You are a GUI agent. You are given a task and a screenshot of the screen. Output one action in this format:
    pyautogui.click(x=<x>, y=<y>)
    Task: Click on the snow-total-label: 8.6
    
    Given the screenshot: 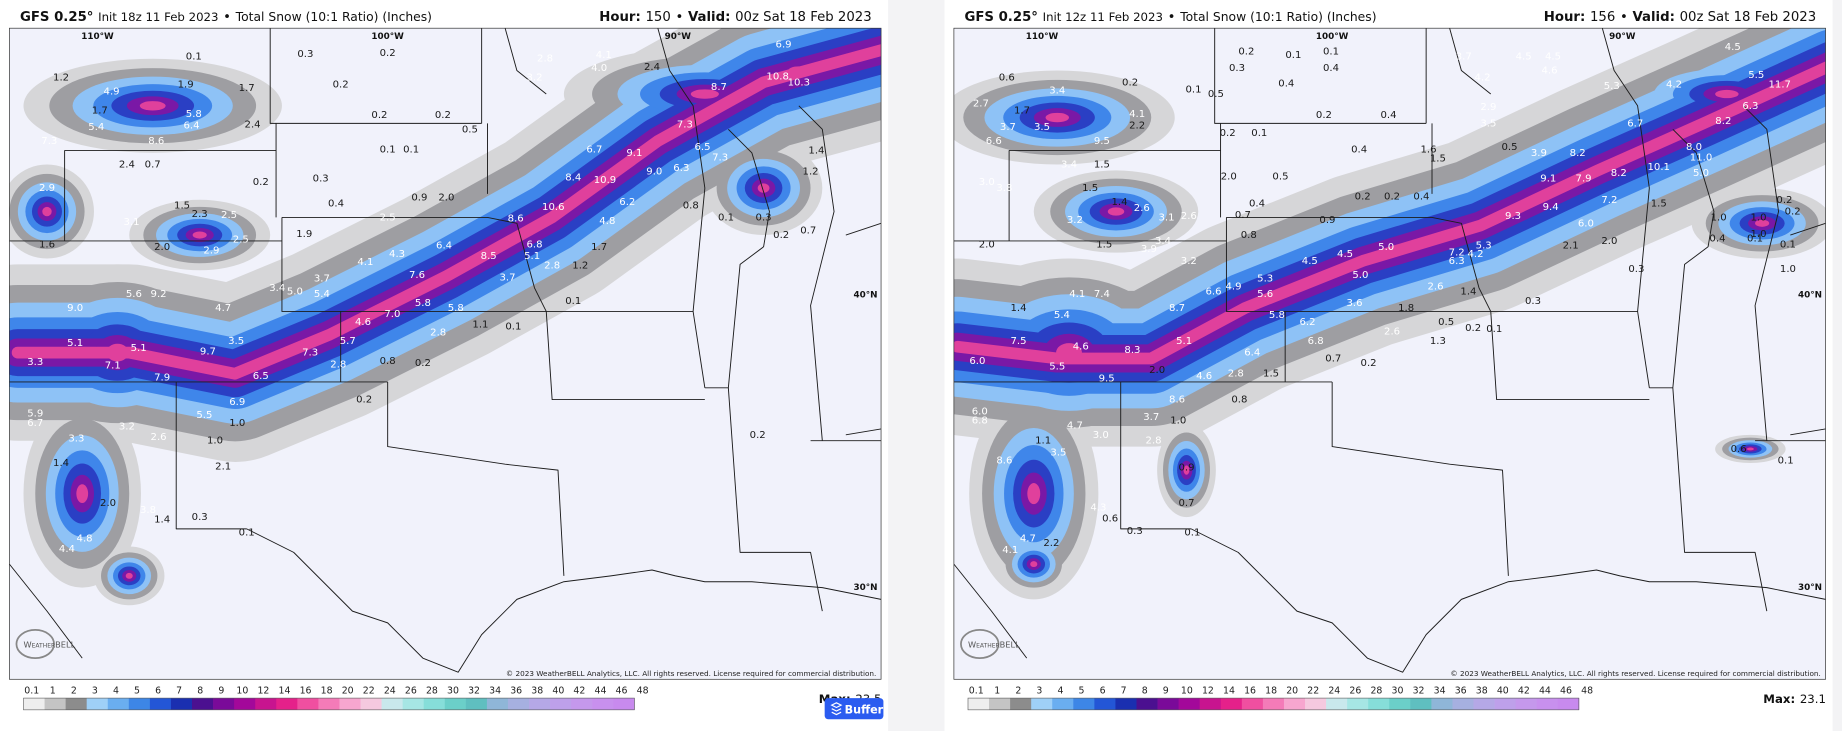 What is the action you would take?
    pyautogui.click(x=516, y=219)
    